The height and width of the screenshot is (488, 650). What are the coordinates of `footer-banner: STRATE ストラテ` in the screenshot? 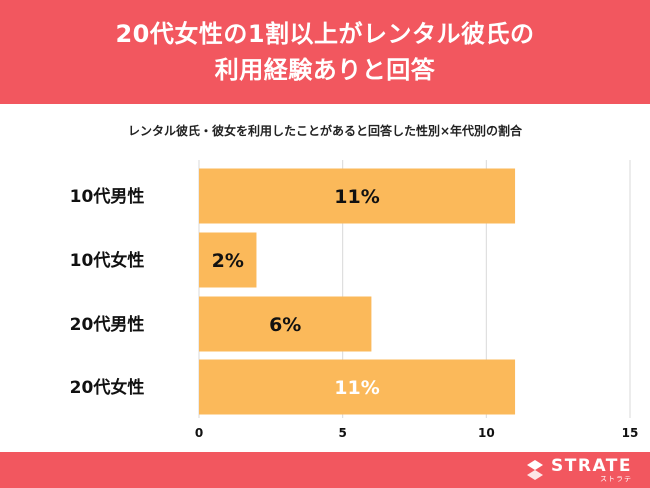 It's located at (325, 470).